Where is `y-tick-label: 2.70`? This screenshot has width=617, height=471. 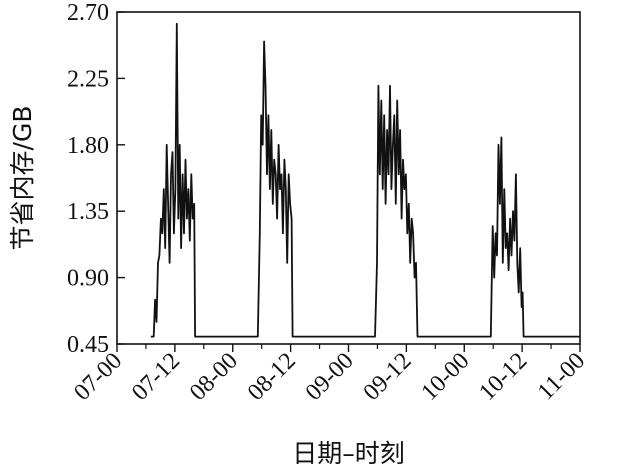 y-tick-label: 2.70 is located at coordinates (88, 13).